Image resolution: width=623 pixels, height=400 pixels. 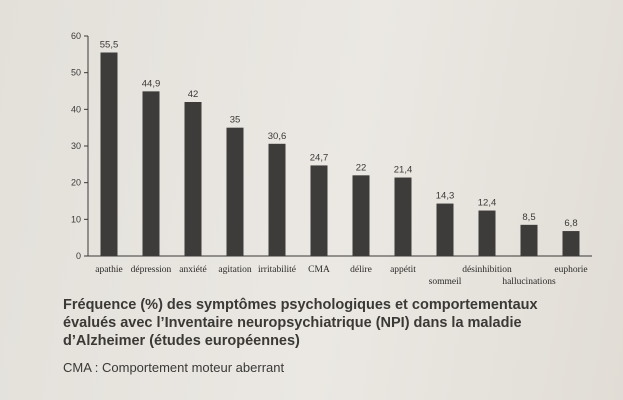 I want to click on bar-value-label: 8,5, so click(x=528, y=217).